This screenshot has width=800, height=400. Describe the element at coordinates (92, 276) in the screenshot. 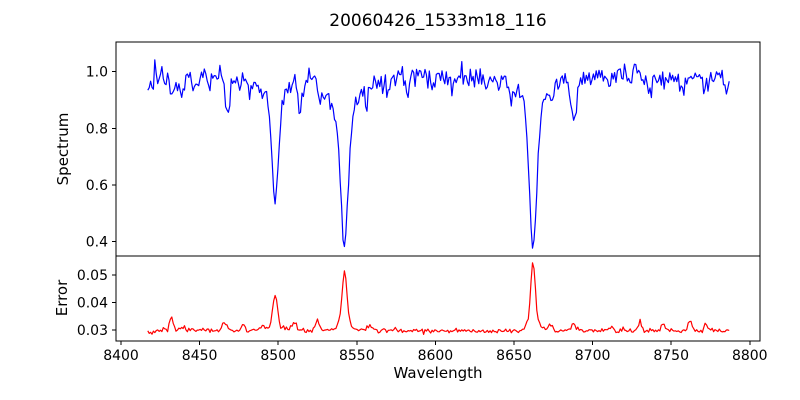

I see `y-tick-label: 0.05` at that location.